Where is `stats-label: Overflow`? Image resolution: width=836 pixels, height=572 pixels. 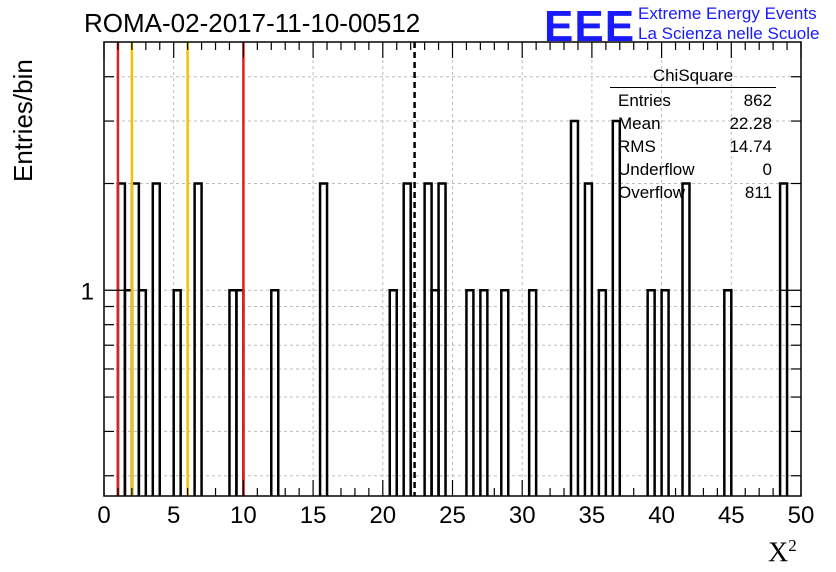
stats-label: Overflow is located at coordinates (652, 192).